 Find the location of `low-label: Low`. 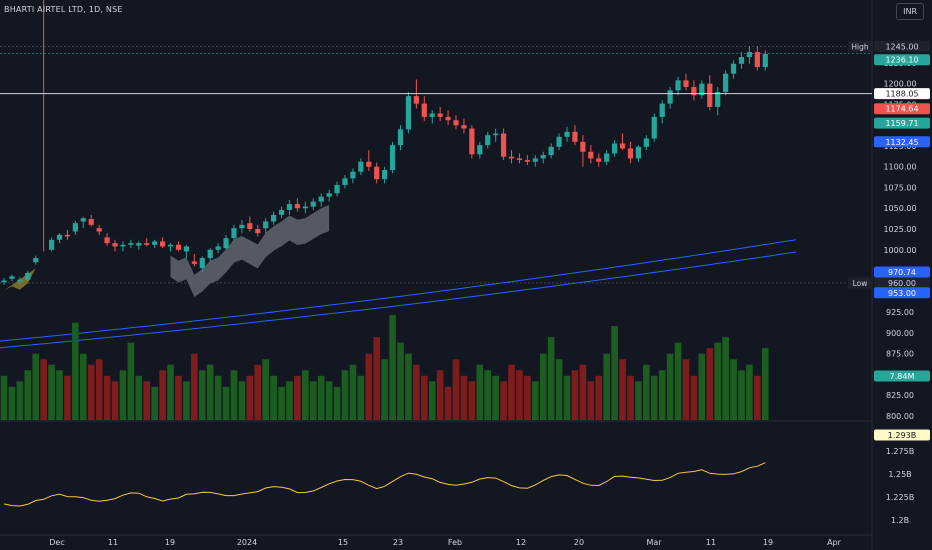

low-label: Low is located at coordinates (860, 283).